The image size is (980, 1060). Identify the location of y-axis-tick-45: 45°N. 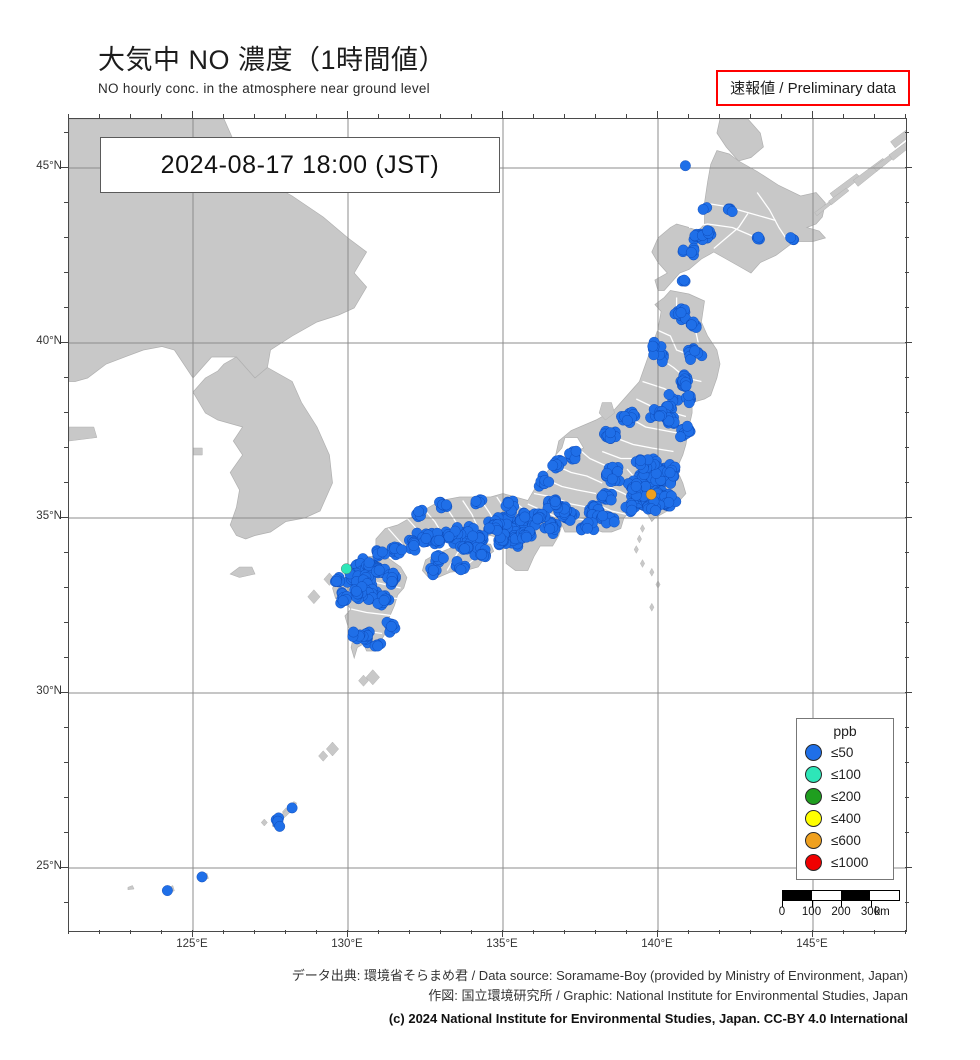
(49, 166).